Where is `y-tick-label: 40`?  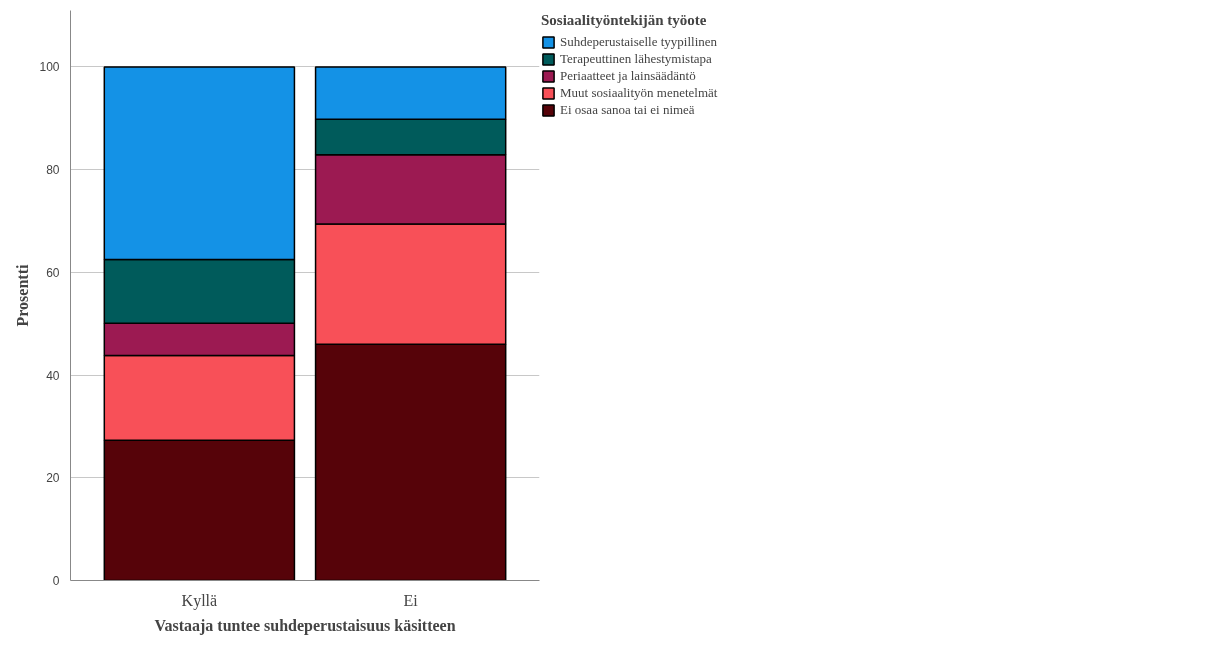 y-tick-label: 40 is located at coordinates (53, 375).